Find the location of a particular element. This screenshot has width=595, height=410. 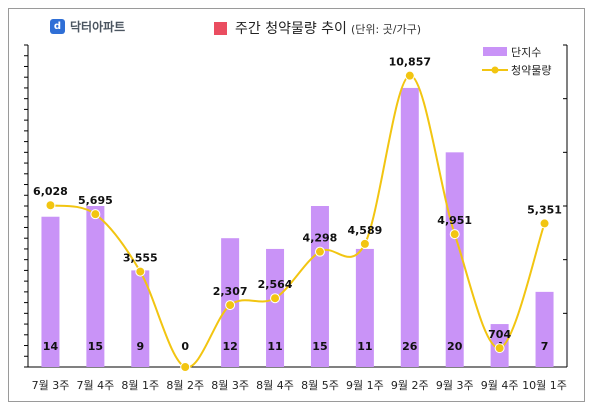

chart-title: 주간 청약물량 추이 is located at coordinates (291, 29).